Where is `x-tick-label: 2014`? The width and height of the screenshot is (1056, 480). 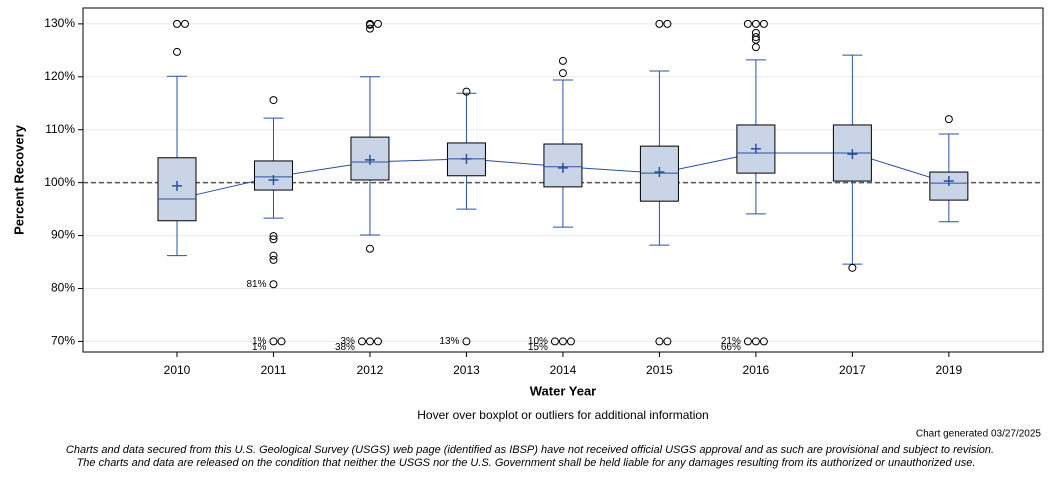
x-tick-label: 2014 is located at coordinates (563, 370).